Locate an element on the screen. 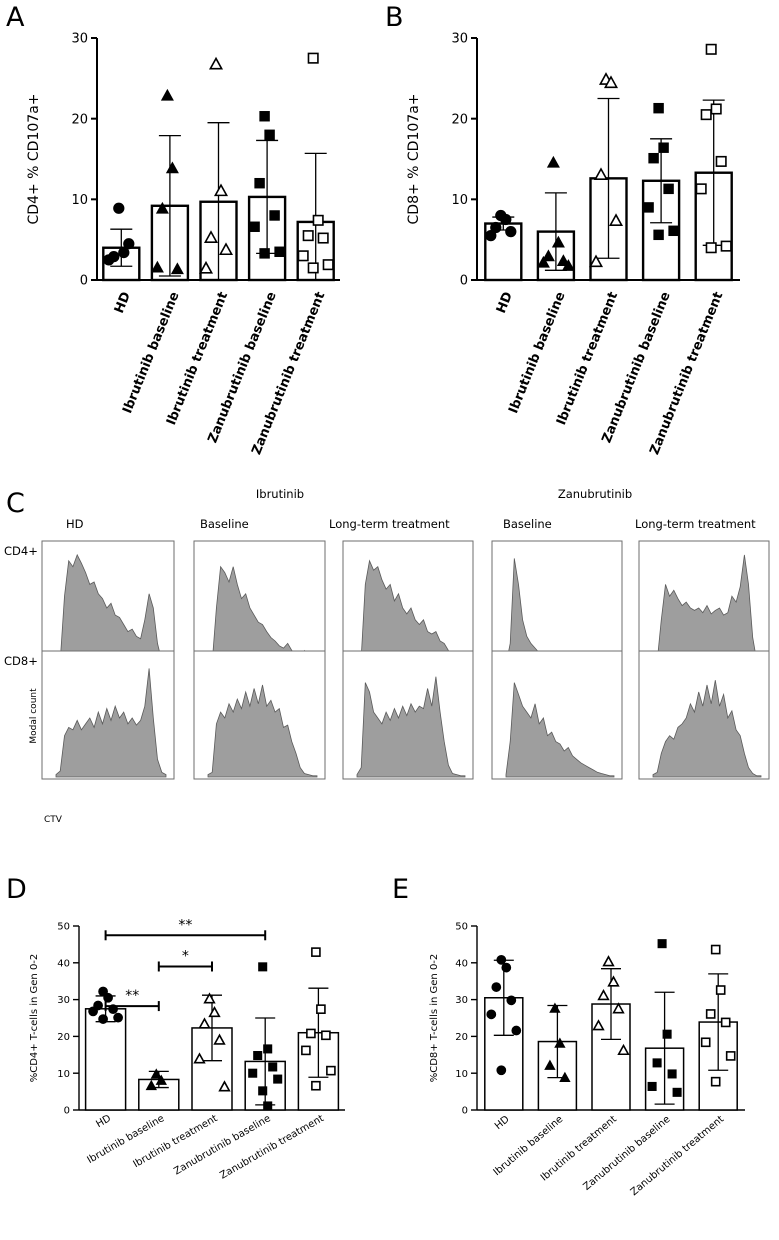 This screenshot has height=1240, width=779. y-axis-title: CD8+ % CD107a+ is located at coordinates (414, 159).